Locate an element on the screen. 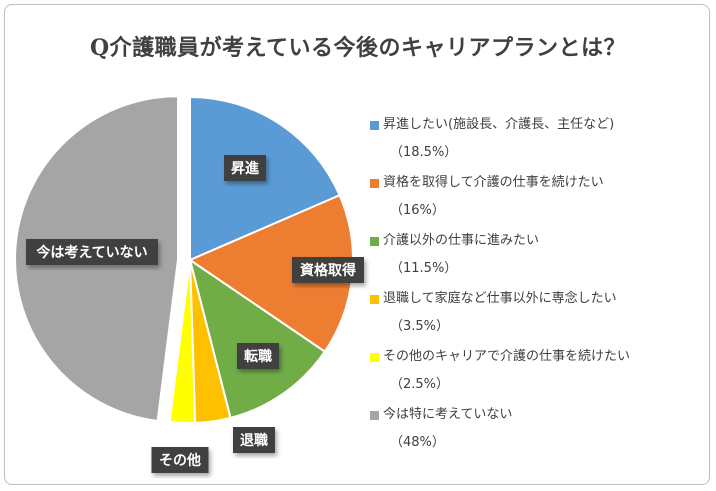 The width and height of the screenshot is (716, 491). data-label-5: 今は考えていない is located at coordinates (92, 252).